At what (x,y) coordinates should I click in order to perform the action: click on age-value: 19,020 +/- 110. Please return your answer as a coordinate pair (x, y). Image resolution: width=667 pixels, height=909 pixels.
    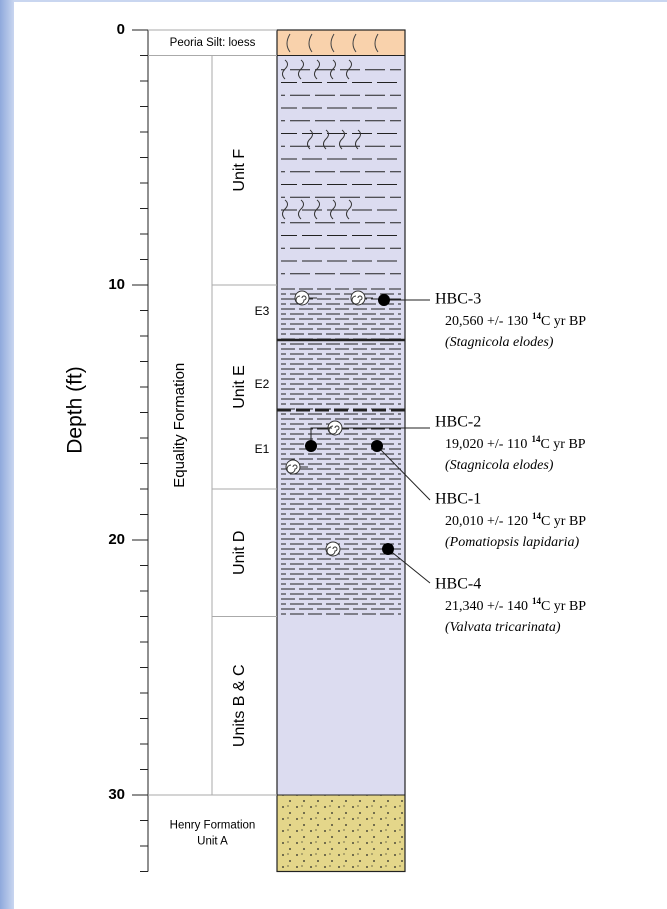
    Looking at the image, I should click on (486, 444).